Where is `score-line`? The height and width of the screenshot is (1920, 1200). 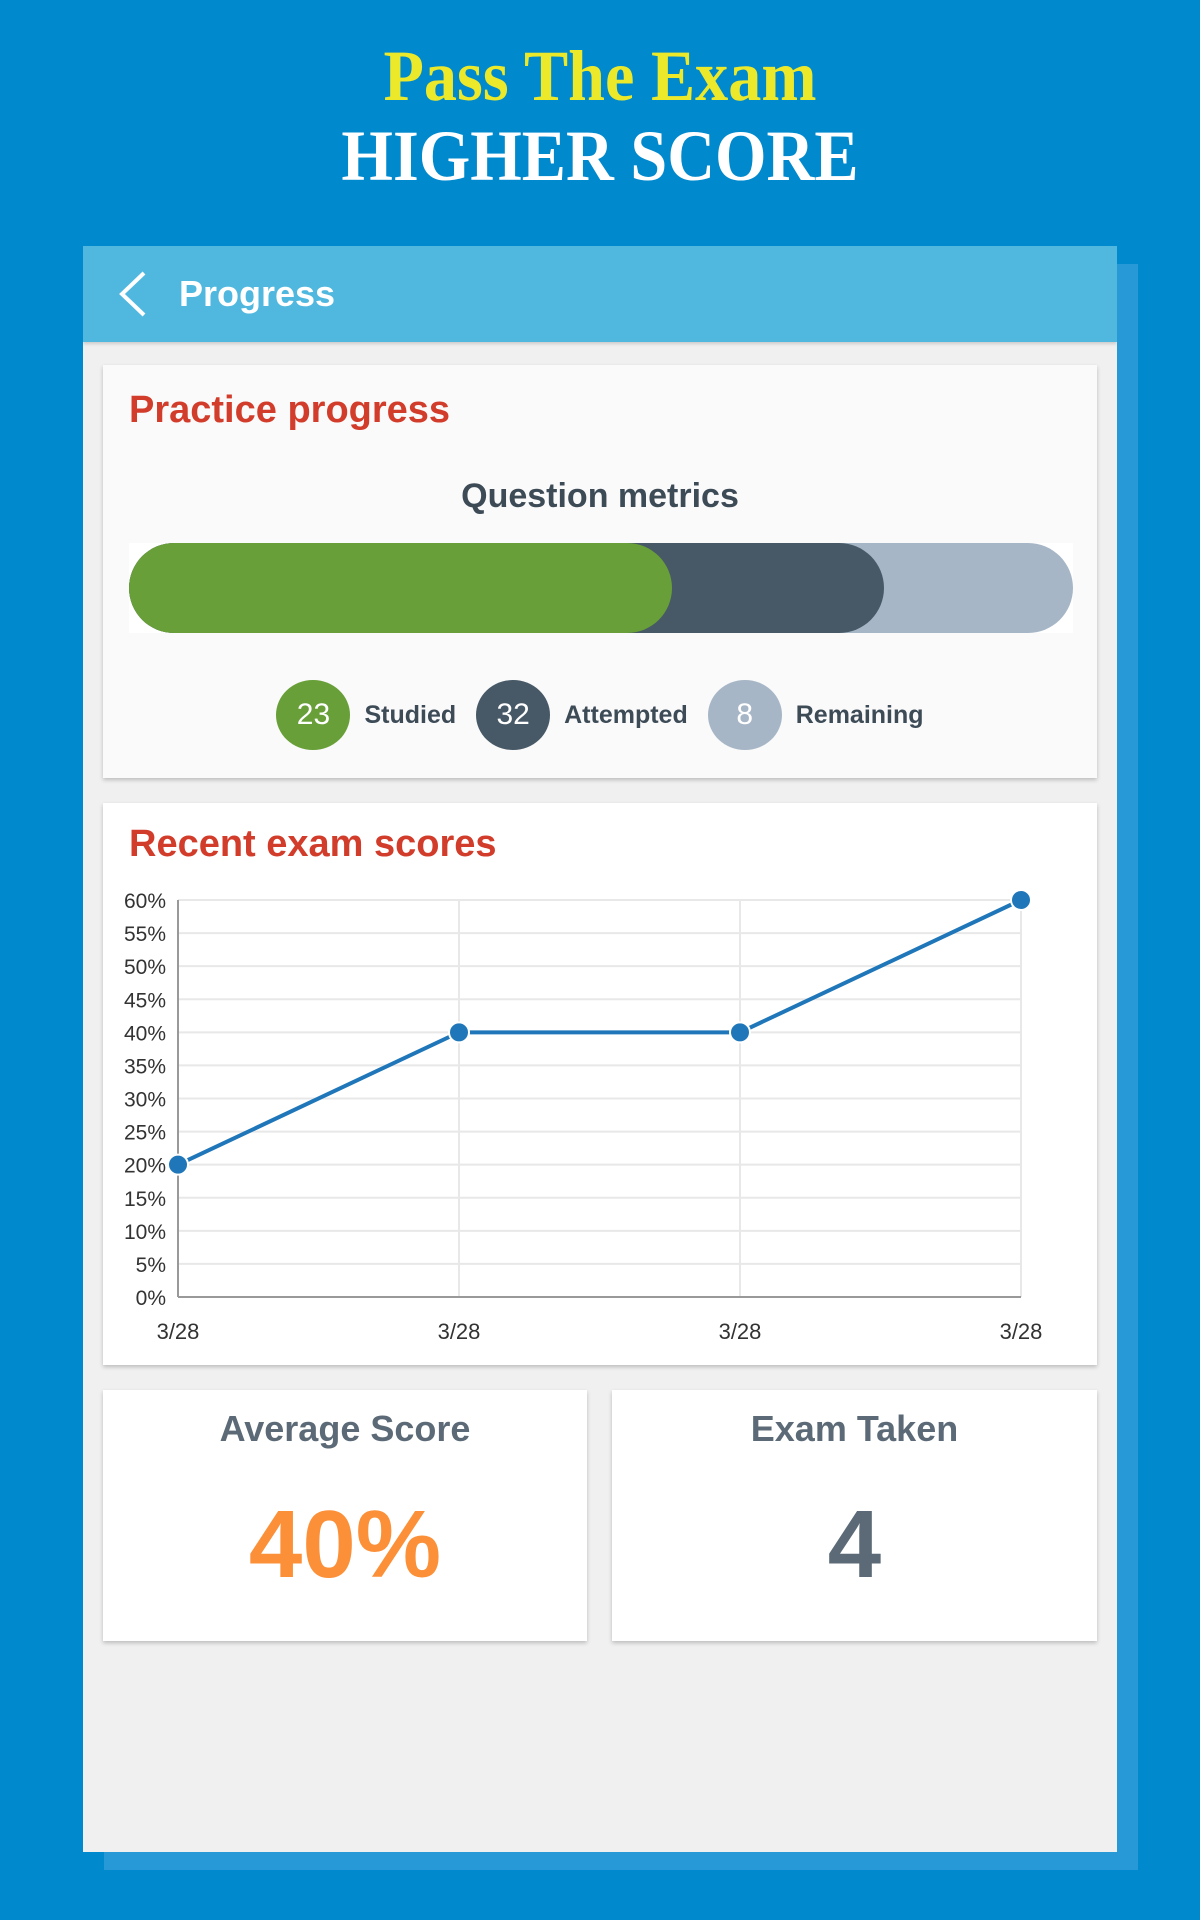 score-line is located at coordinates (599, 1032).